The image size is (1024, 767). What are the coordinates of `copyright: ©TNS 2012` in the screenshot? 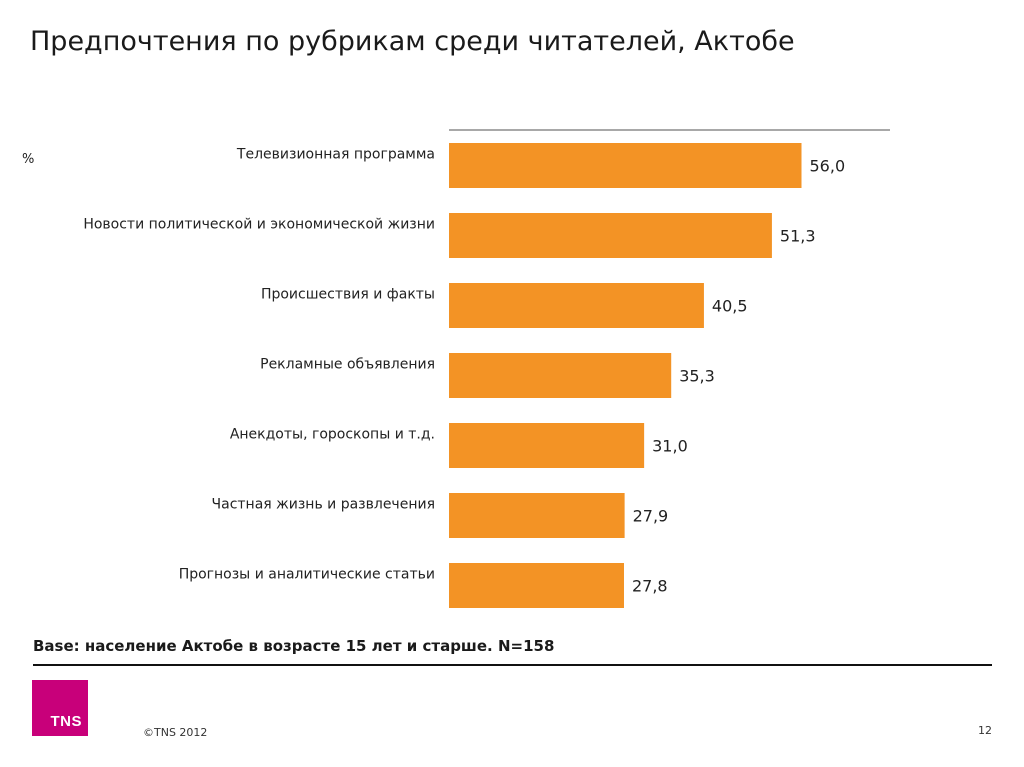 It's located at (175, 732).